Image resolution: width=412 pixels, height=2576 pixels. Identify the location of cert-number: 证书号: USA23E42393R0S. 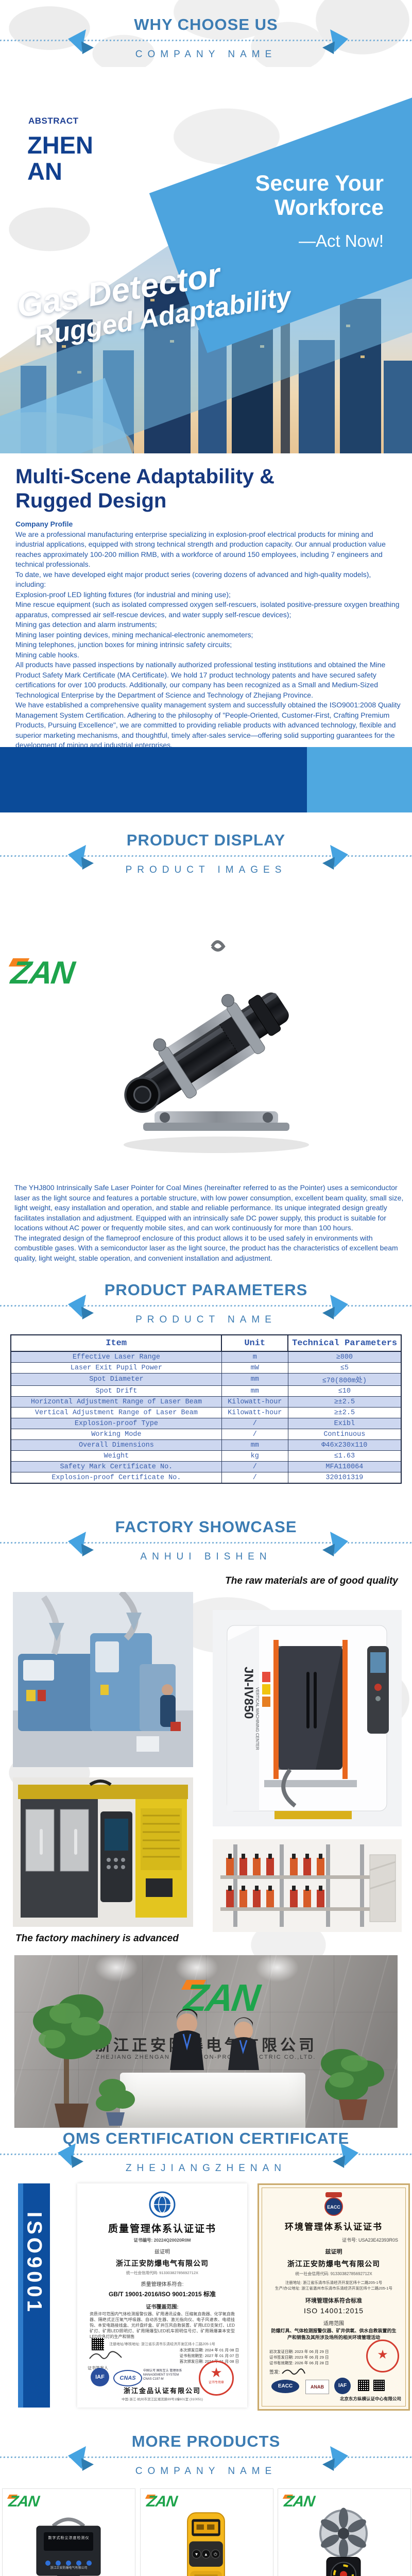
(369, 2240).